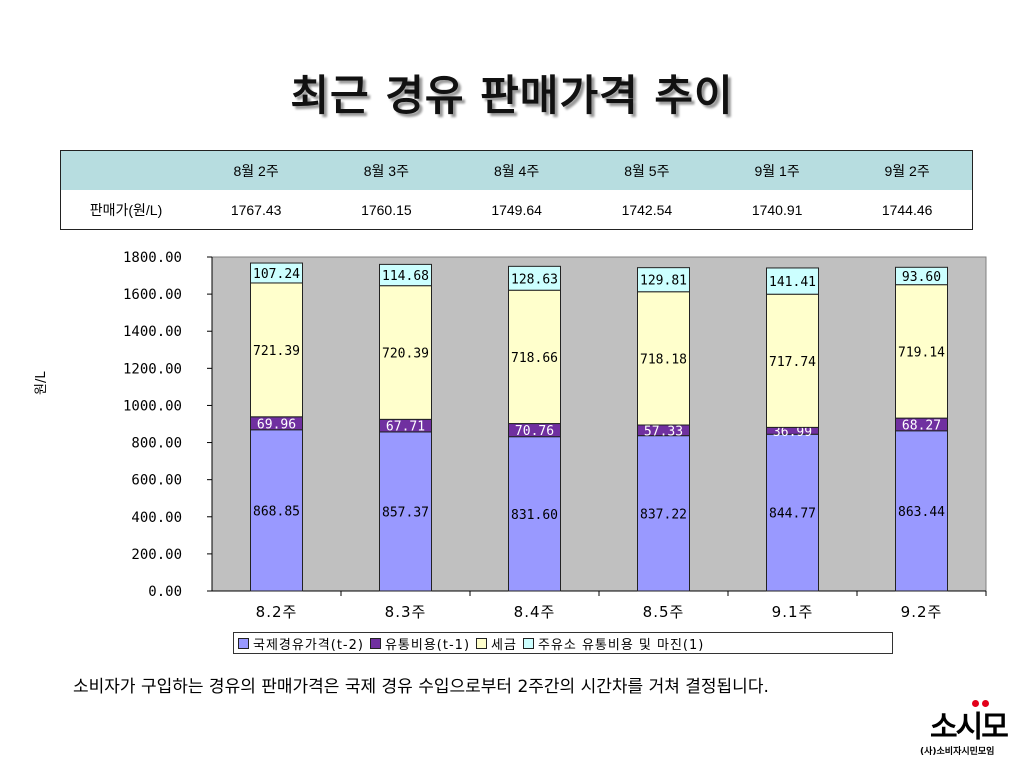  I want to click on logo-main-text: 소시모, so click(969, 727).